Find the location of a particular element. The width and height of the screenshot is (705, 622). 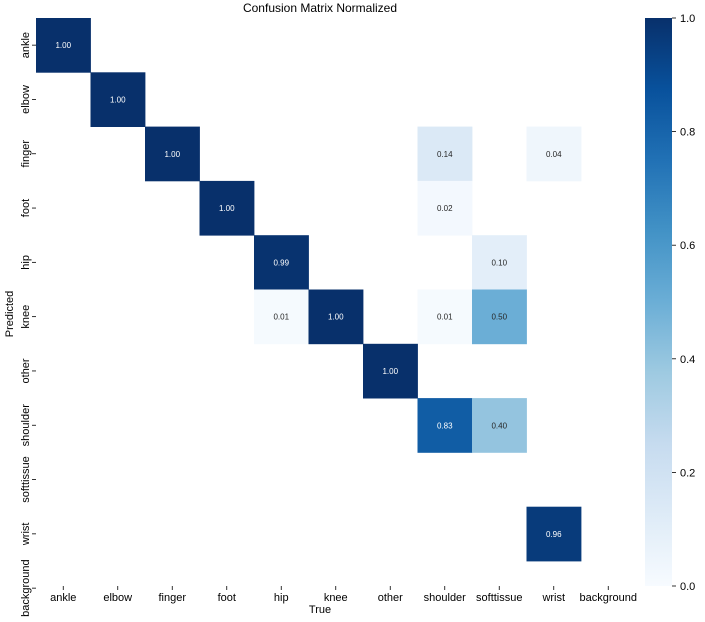

cell-value-label: 0.02 is located at coordinates (445, 208).